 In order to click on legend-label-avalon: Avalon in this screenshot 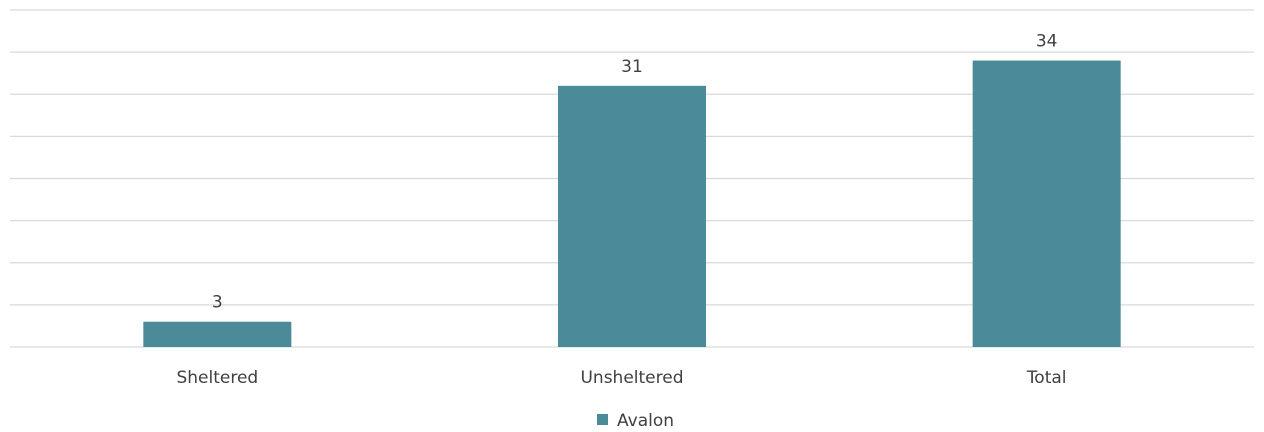, I will do `click(645, 421)`.